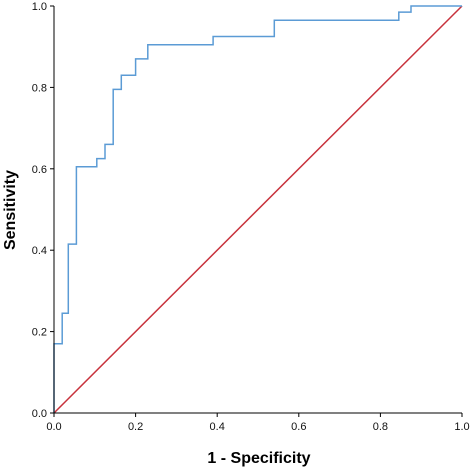 This screenshot has width=474, height=470. I want to click on x-tick-label: 0.6, so click(298, 427).